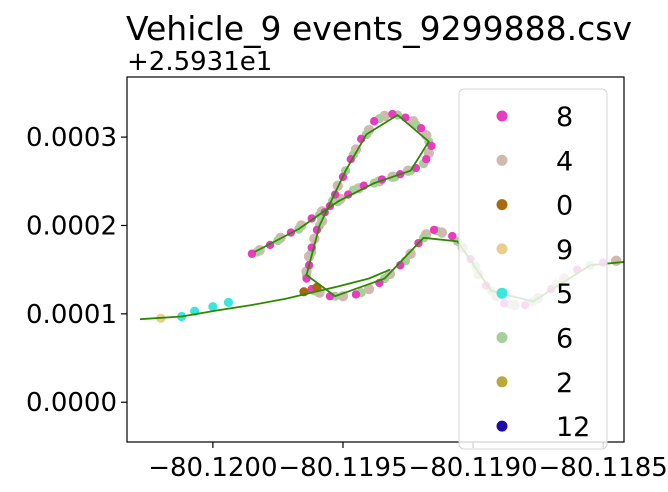 The height and width of the screenshot is (492, 668). I want to click on legend-label-8: 8, so click(564, 117).